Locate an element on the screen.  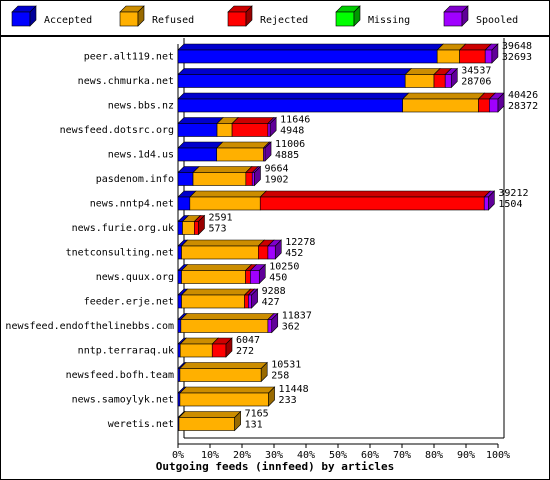
accepted-label: 272 is located at coordinates (245, 351).